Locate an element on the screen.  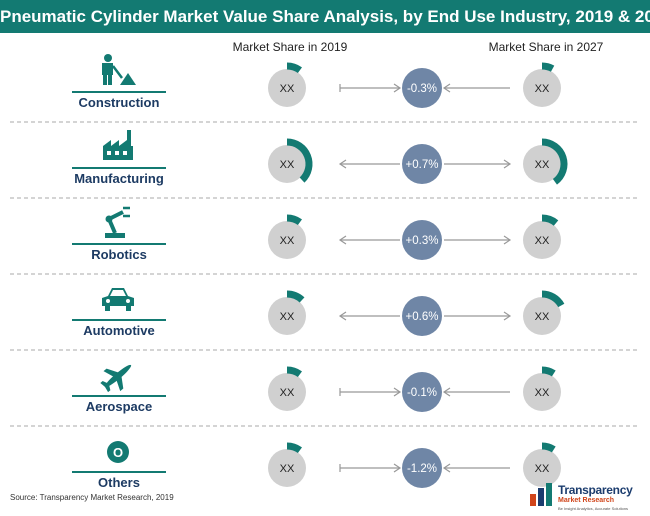
change-value: +0.7% is located at coordinates (422, 165).